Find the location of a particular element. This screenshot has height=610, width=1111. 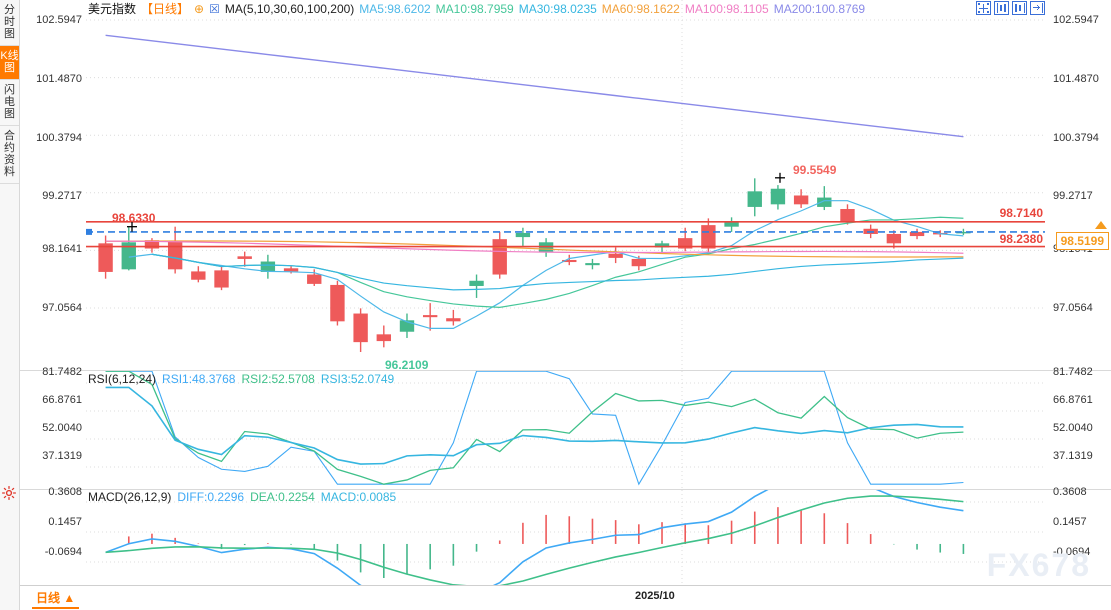

fit-all-icon is located at coordinates (983, 8).